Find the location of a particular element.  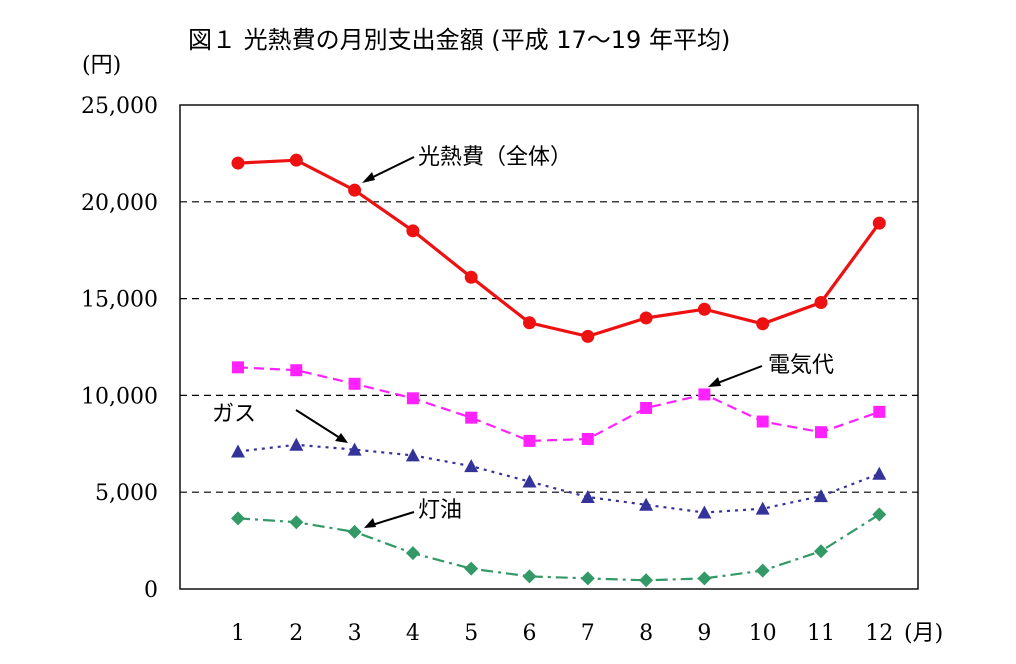

x-tick-label: 11 is located at coordinates (821, 633).